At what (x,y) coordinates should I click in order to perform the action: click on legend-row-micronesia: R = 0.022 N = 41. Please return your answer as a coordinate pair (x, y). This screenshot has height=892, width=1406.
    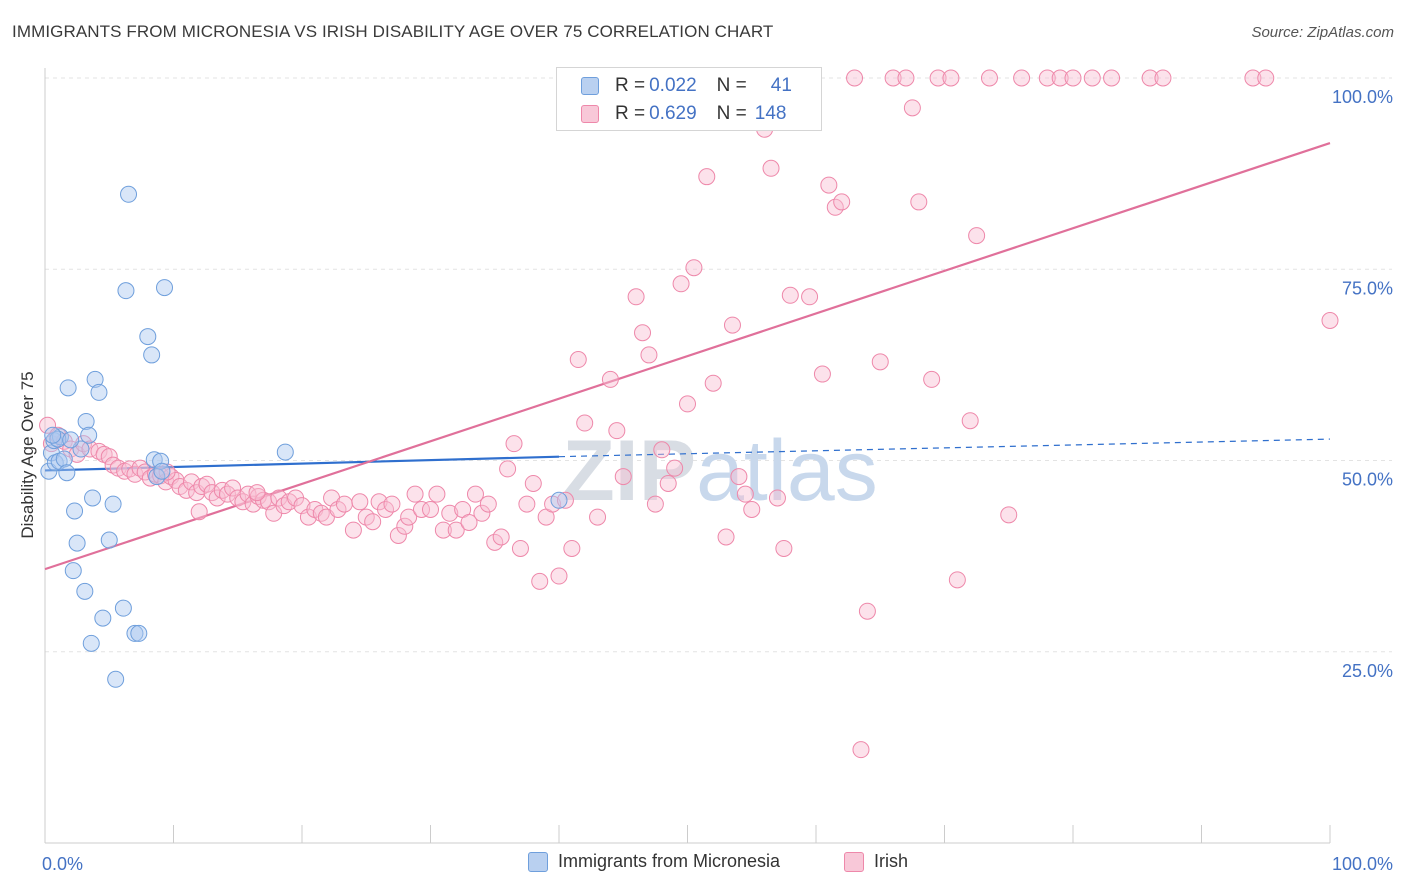
    Looking at the image, I should click on (686, 86).